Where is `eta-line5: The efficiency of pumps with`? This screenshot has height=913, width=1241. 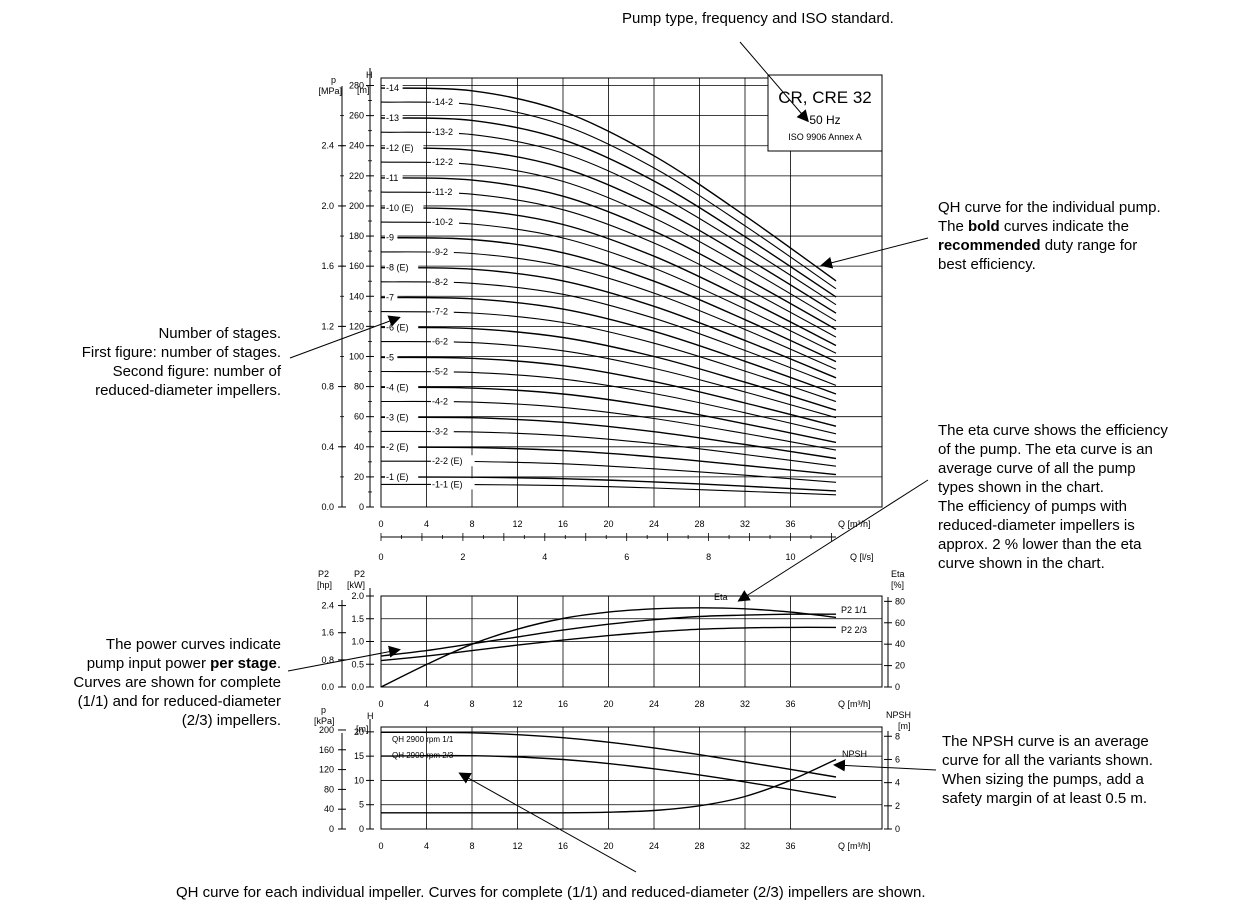
eta-line5: The efficiency of pumps with is located at coordinates (1032, 506).